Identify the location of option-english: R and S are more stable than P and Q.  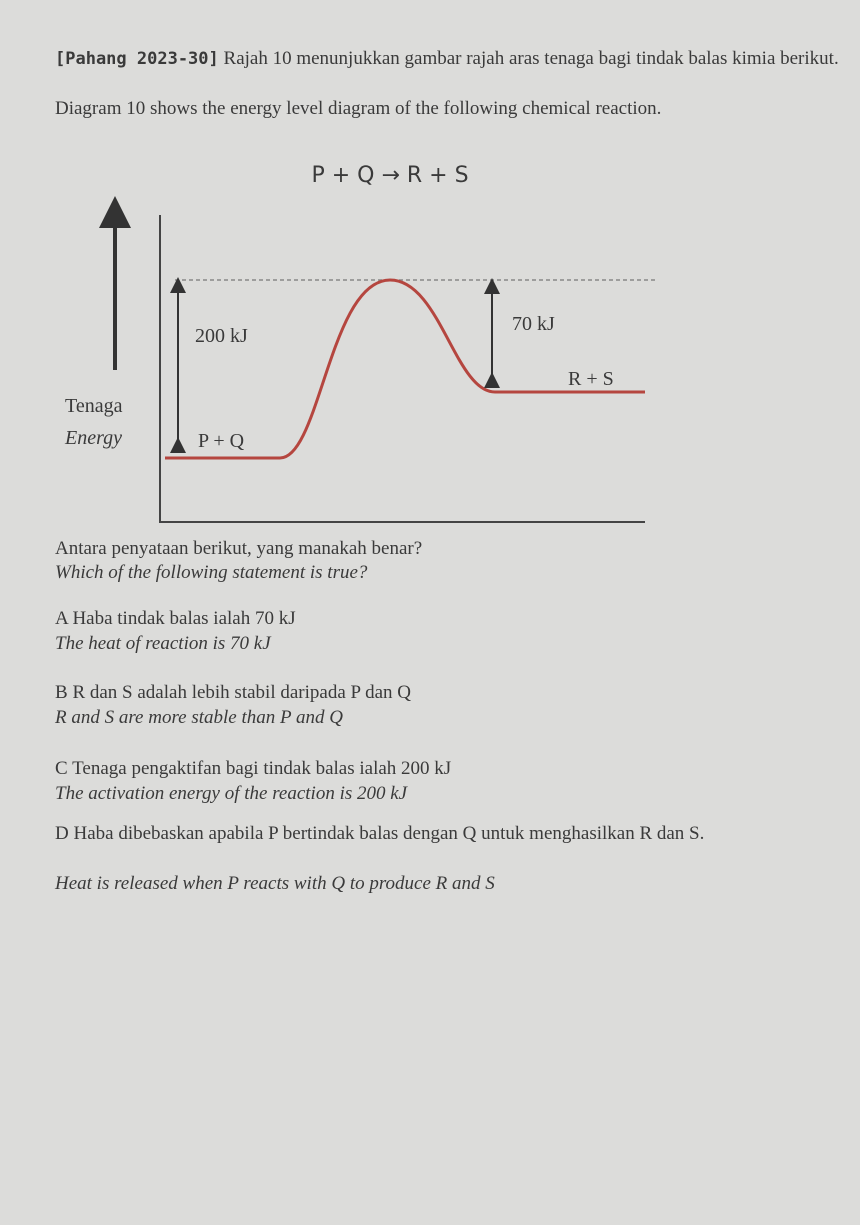
(199, 717).